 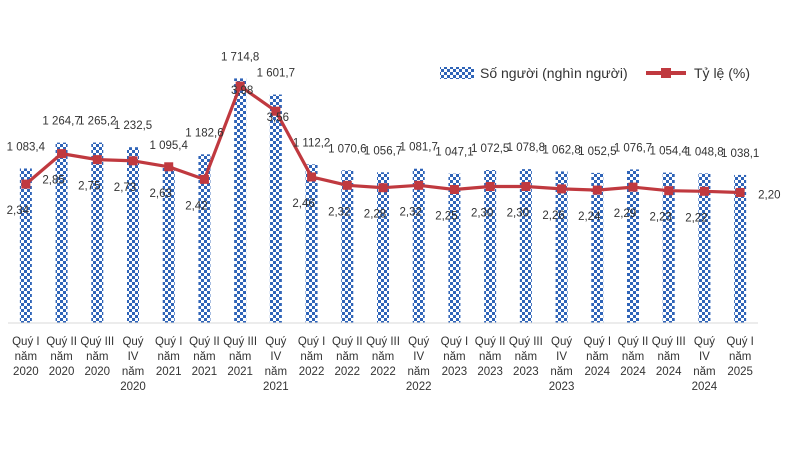 I want to click on bar-value-label: 1 062,8, so click(x=561, y=150).